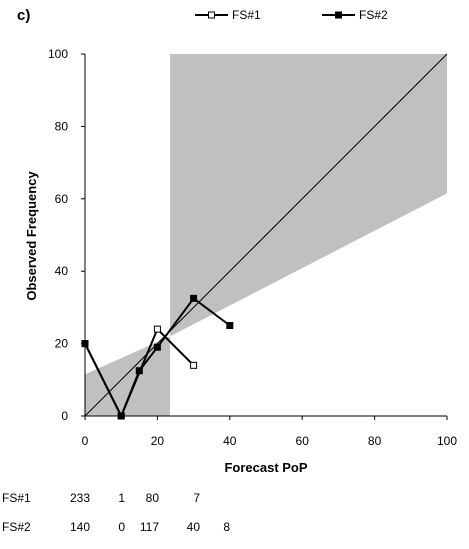  Describe the element at coordinates (58, 54) in the screenshot. I see `y-tick-label: 100` at that location.